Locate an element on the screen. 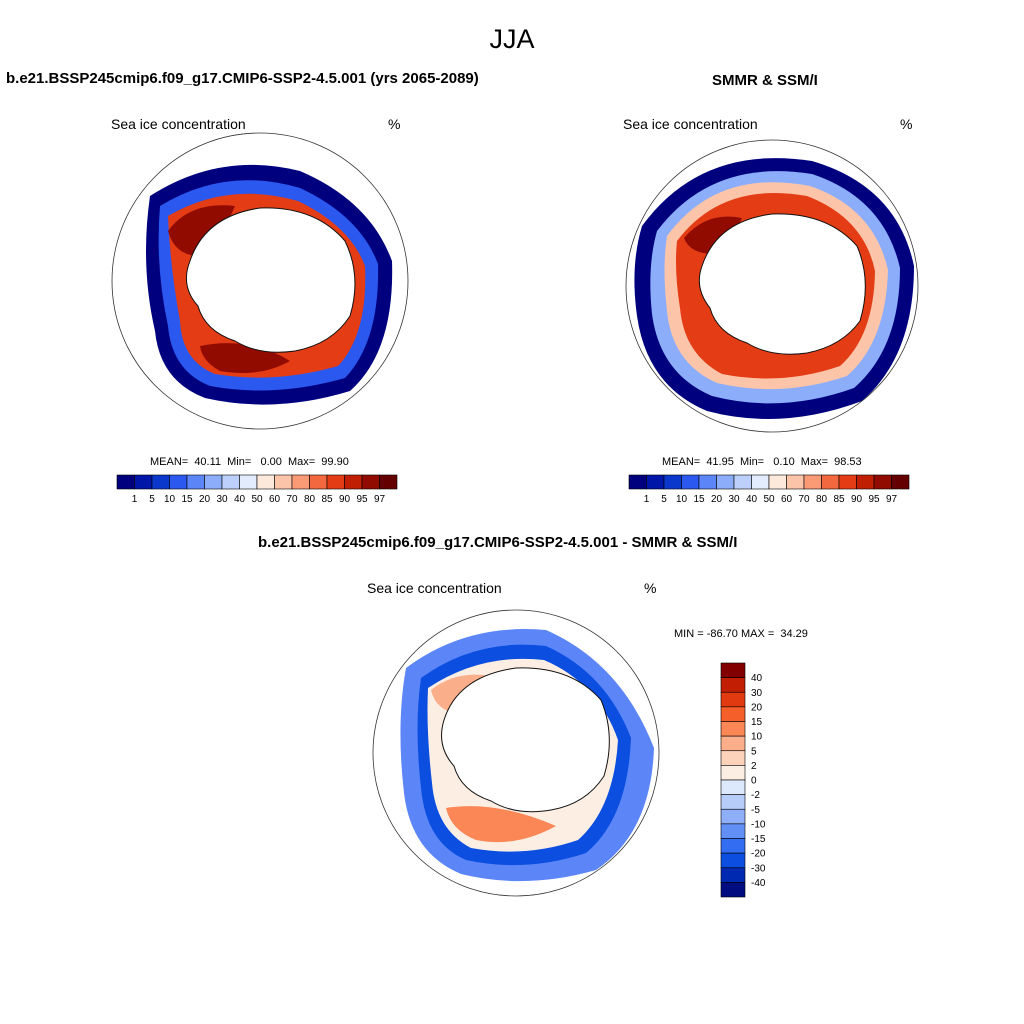  colorbar-tick-label: -40 is located at coordinates (758, 883).